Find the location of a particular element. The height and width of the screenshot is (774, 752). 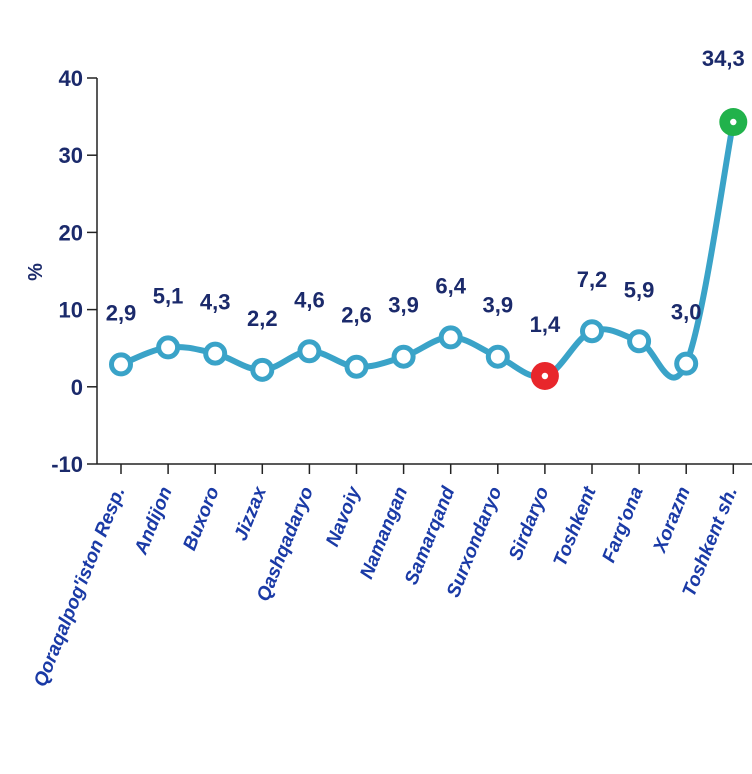

x-tick-label: Qoraqalpog'iston Resp. is located at coordinates (79, 587).